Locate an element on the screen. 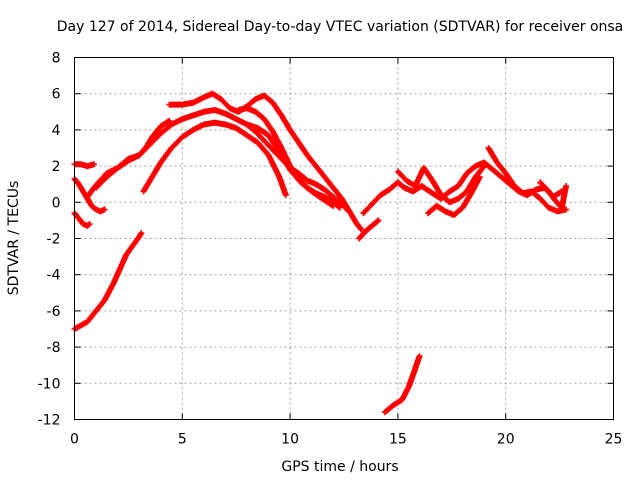  y-tick-label: -8 is located at coordinates (54, 348).